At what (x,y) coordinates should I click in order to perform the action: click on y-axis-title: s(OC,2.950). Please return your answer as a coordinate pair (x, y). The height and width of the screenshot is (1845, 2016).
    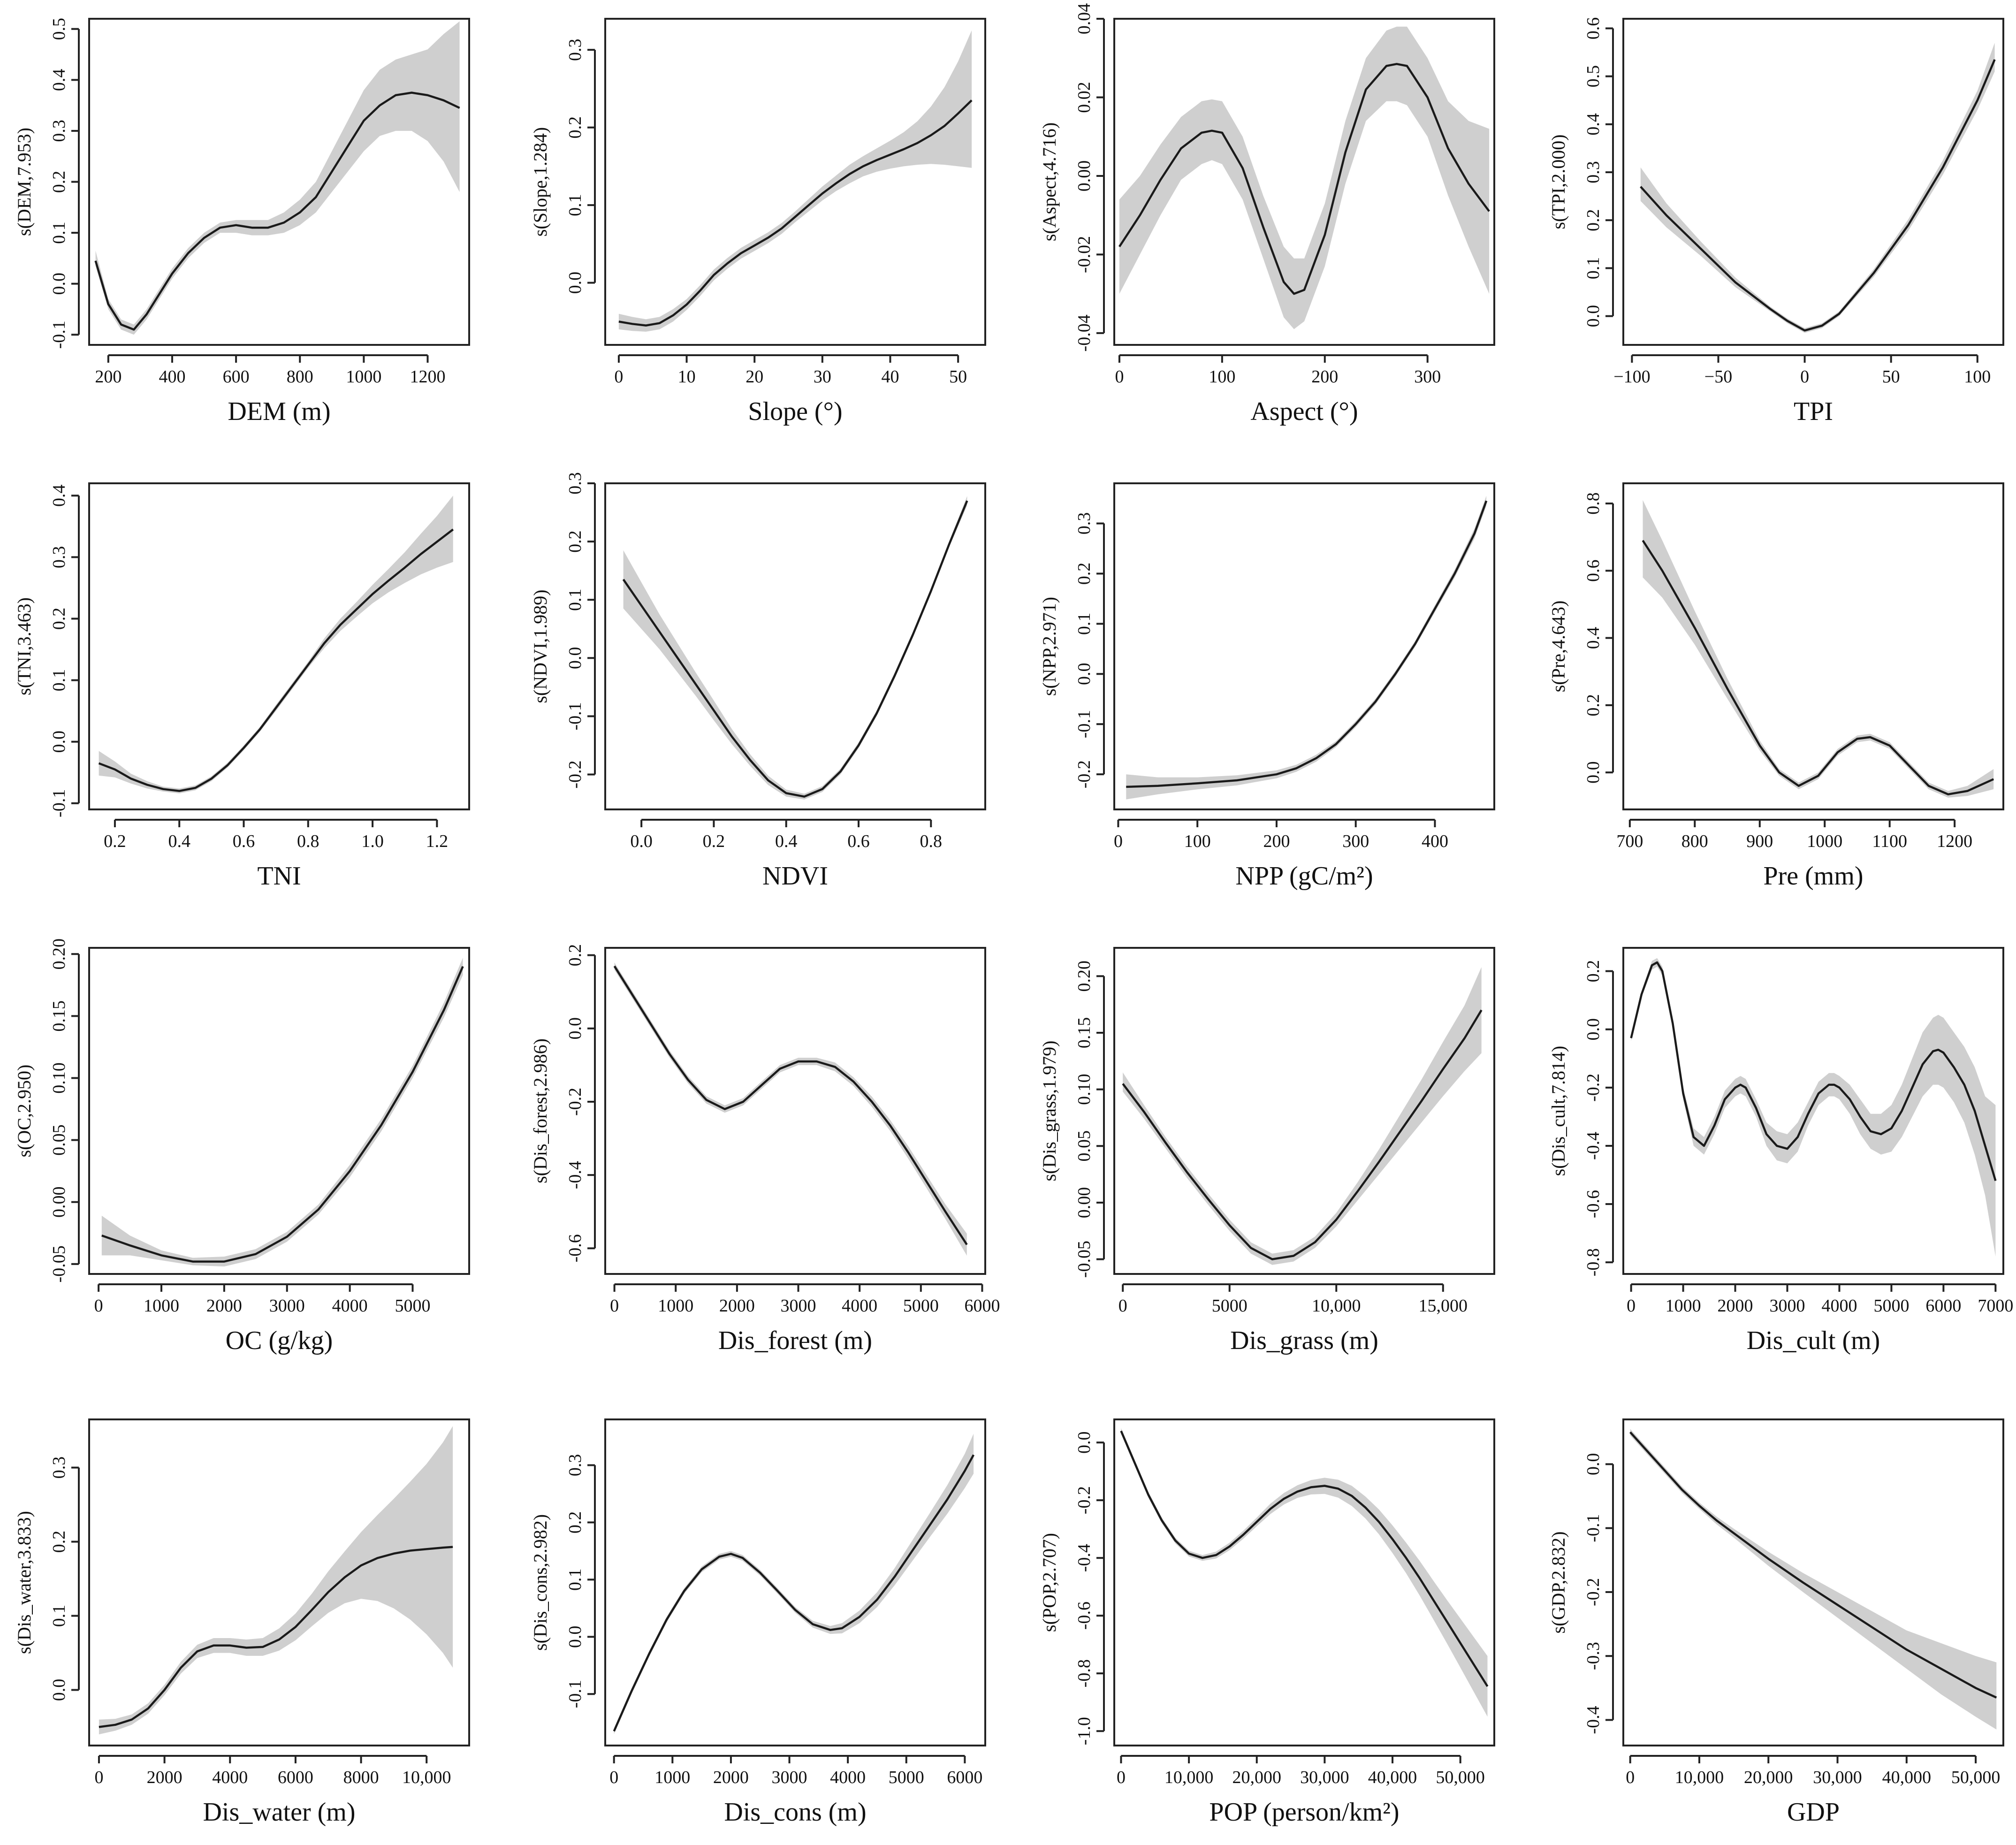
    Looking at the image, I should click on (24, 1111).